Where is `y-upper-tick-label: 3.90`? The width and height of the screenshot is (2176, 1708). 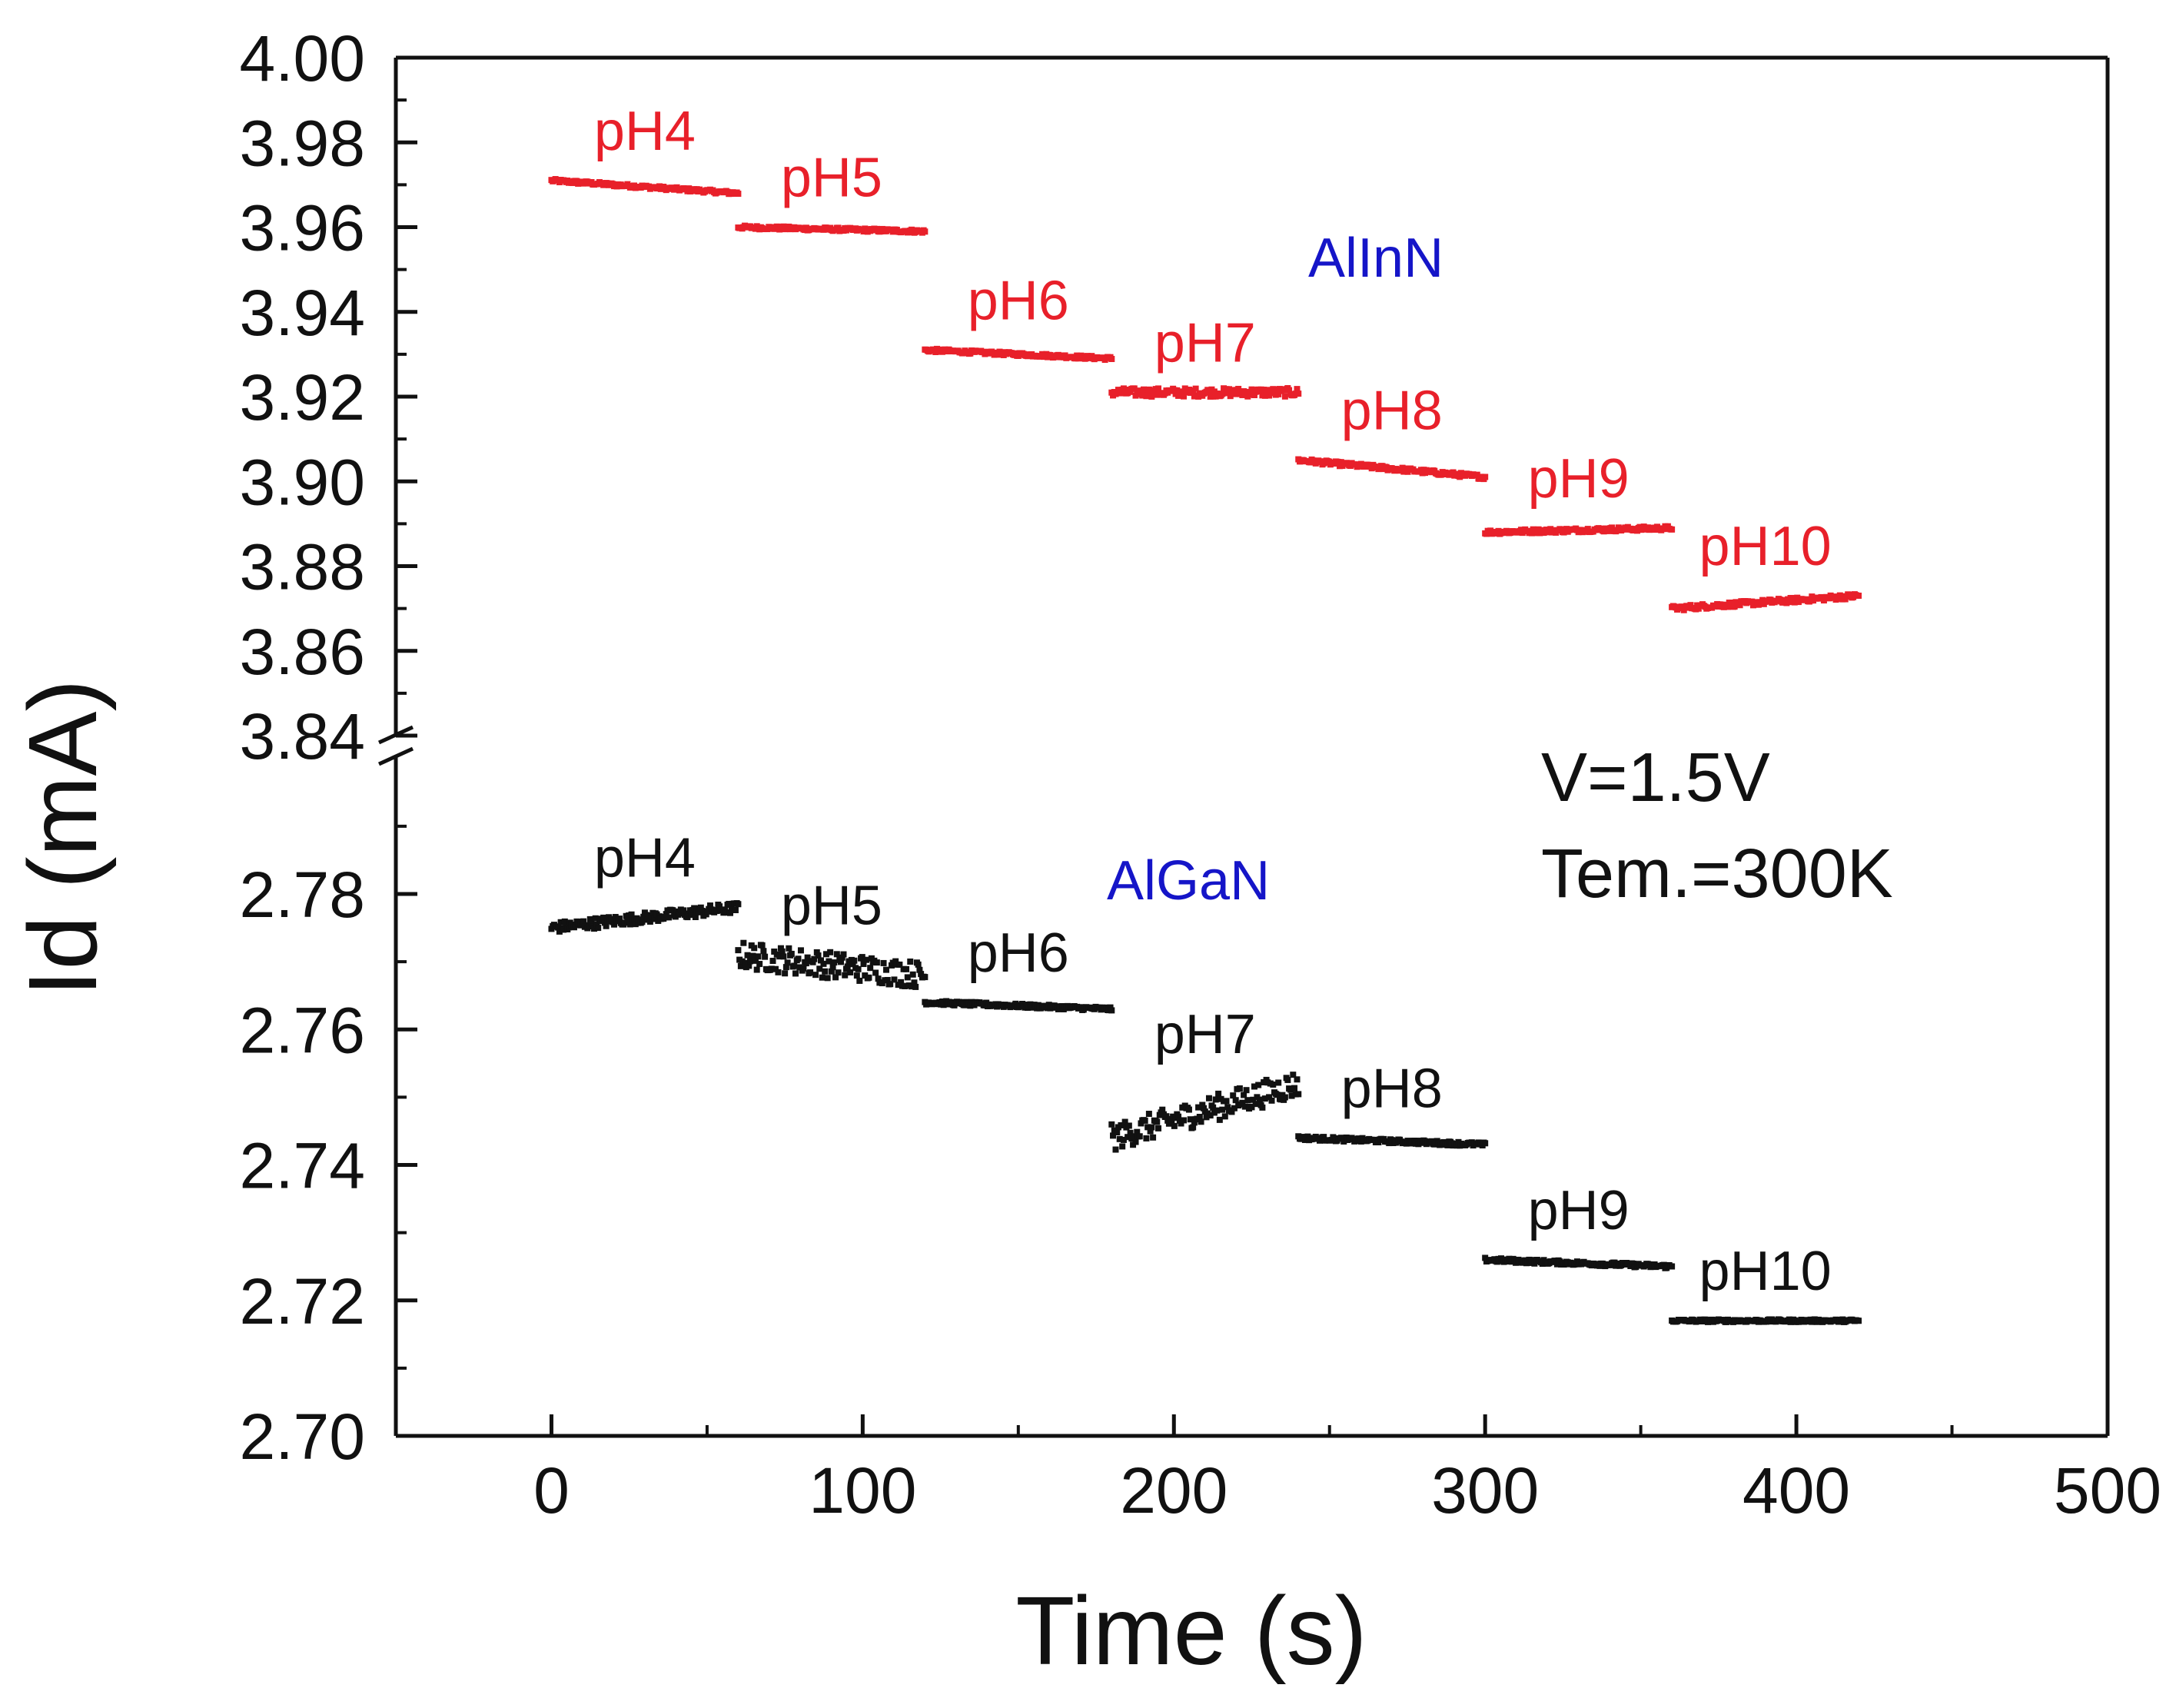
y-upper-tick-label: 3.90 is located at coordinates (303, 482).